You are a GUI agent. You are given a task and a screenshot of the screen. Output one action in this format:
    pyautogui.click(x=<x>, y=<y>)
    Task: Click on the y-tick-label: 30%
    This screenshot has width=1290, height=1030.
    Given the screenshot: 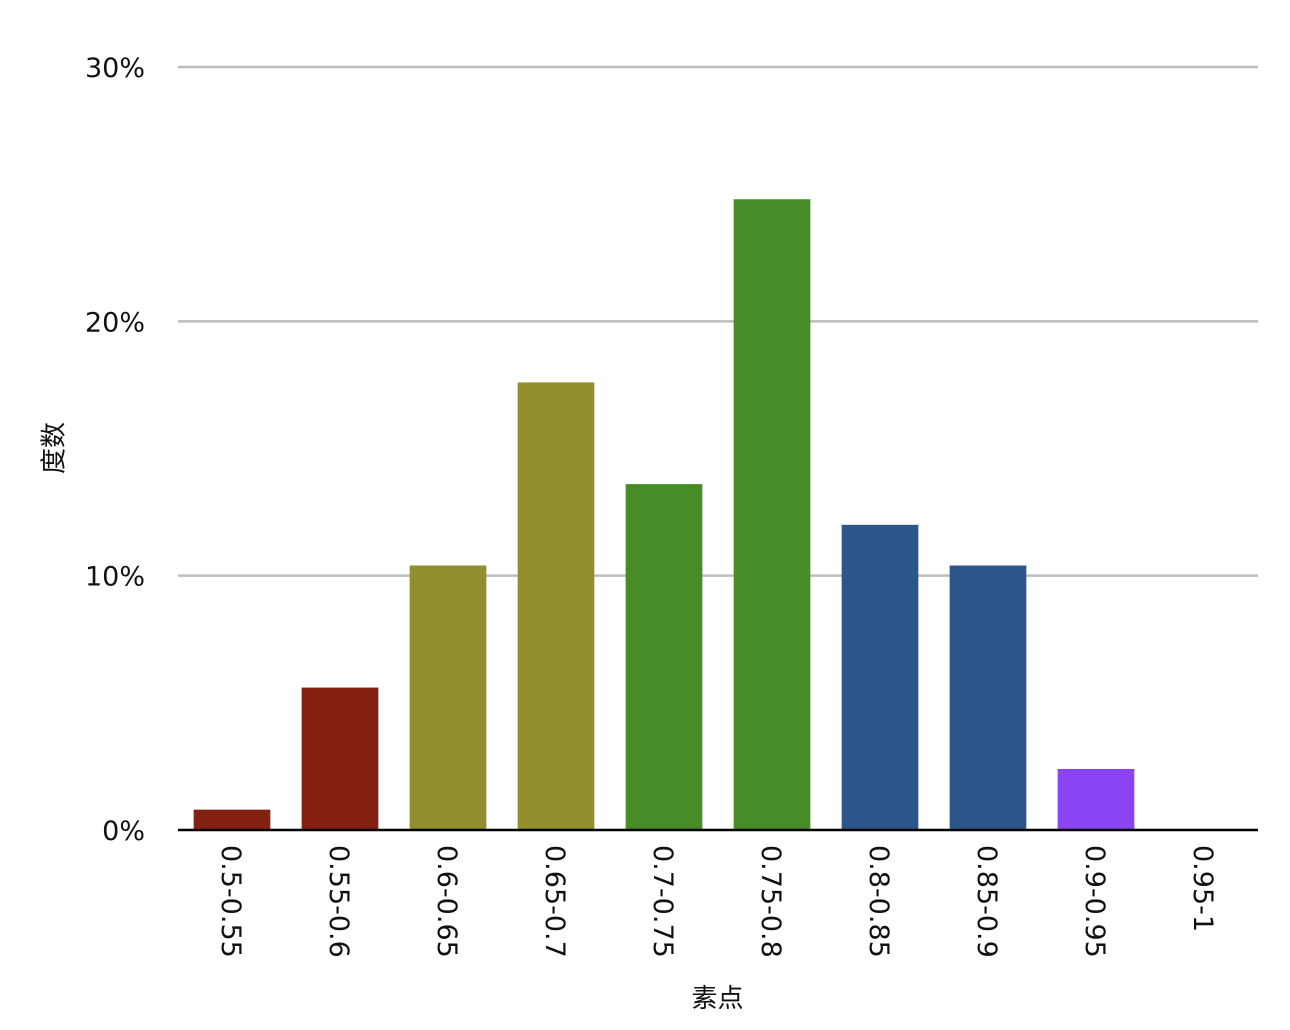 What is the action you would take?
    pyautogui.click(x=115, y=68)
    